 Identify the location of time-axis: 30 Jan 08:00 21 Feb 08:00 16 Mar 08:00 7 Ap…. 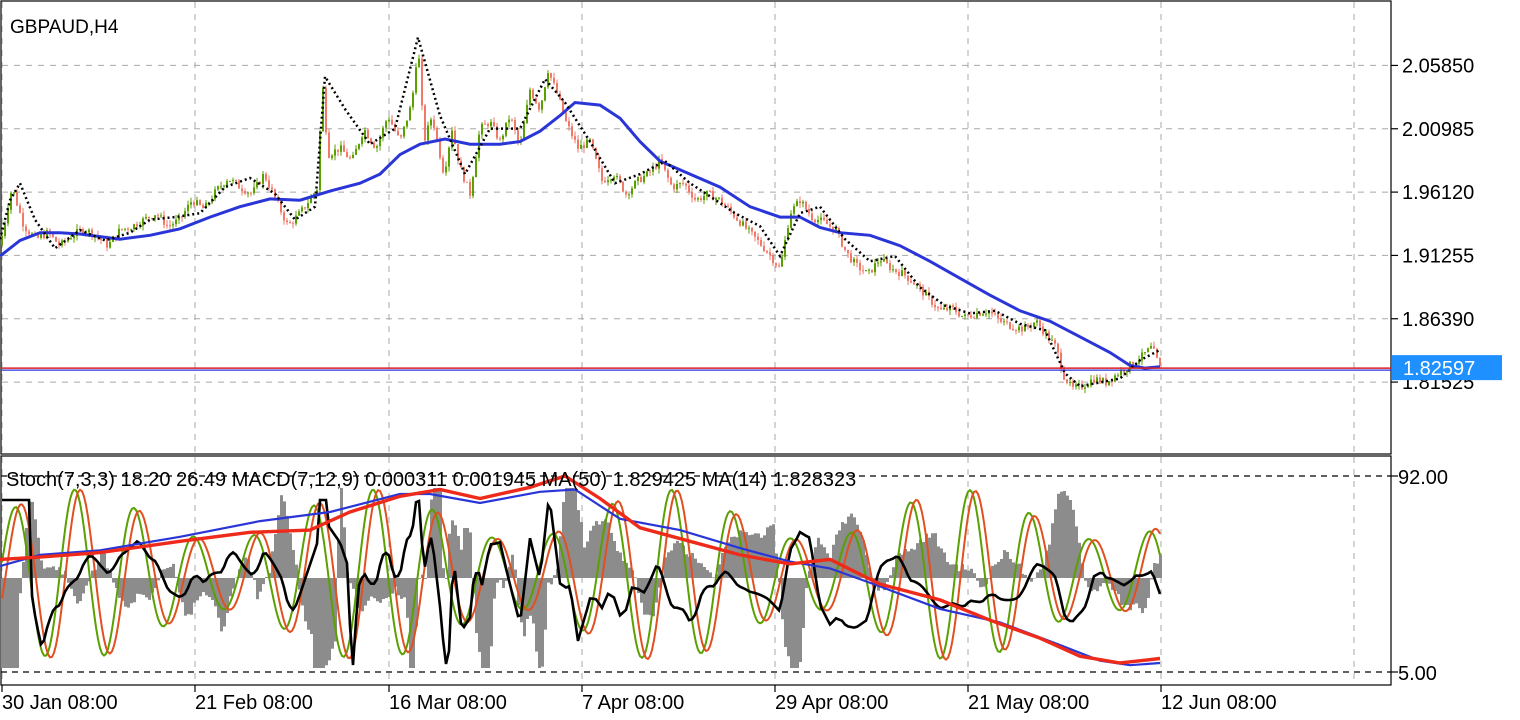
(639, 699).